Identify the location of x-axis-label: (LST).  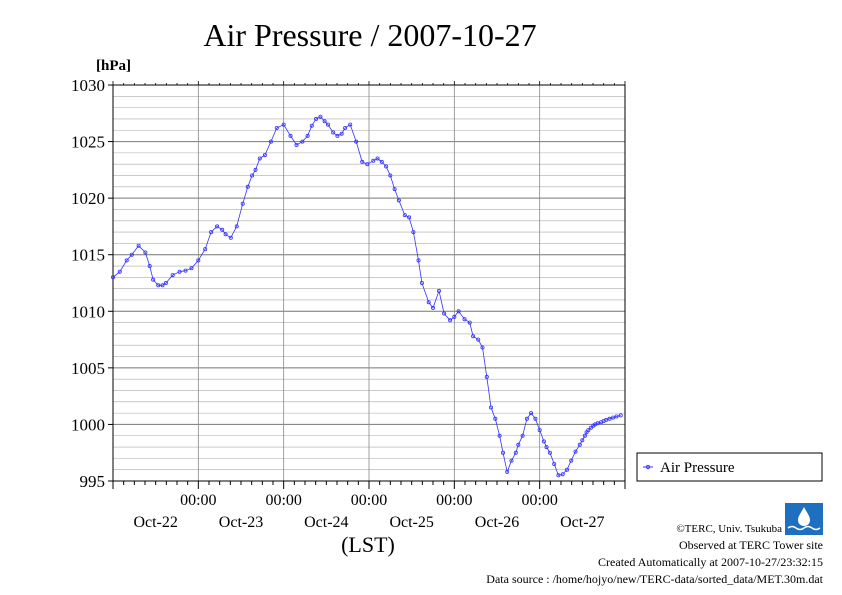
(368, 544).